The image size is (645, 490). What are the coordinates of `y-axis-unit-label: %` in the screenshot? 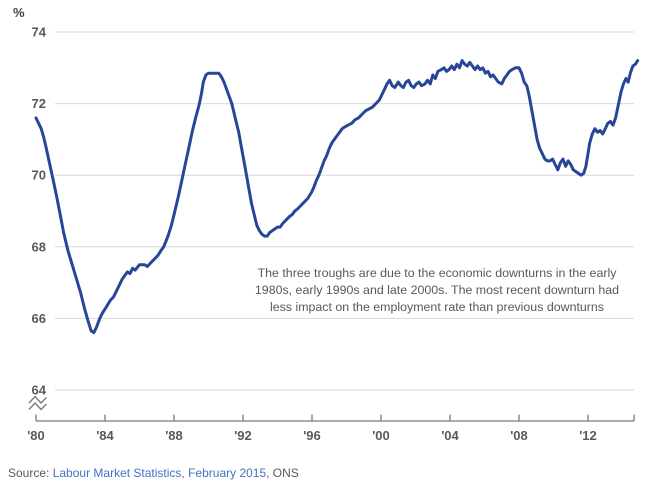 It's located at (19, 12).